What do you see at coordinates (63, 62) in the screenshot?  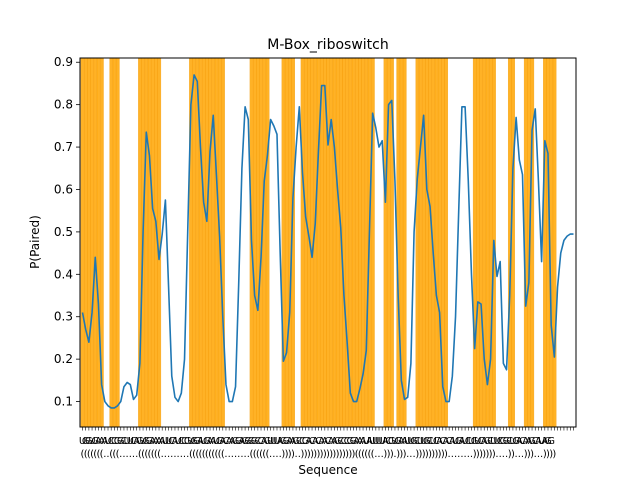 I see `y-tick-label: 0.9` at bounding box center [63, 62].